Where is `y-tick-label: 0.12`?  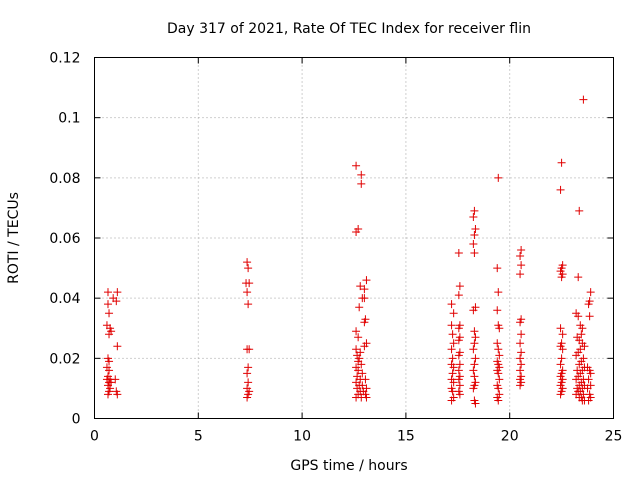 y-tick-label: 0.12 is located at coordinates (64, 59).